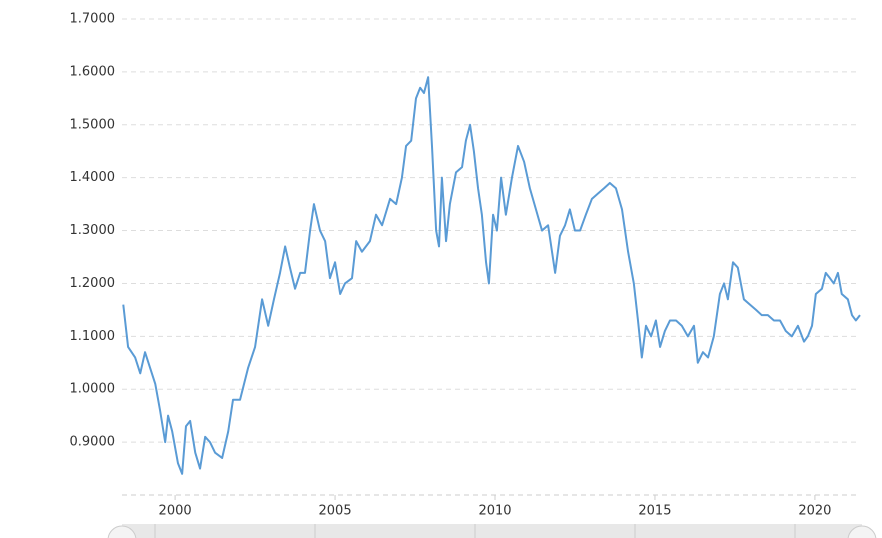 This screenshot has height=538, width=882. I want to click on y-tick-label: 1.4000, so click(93, 177).